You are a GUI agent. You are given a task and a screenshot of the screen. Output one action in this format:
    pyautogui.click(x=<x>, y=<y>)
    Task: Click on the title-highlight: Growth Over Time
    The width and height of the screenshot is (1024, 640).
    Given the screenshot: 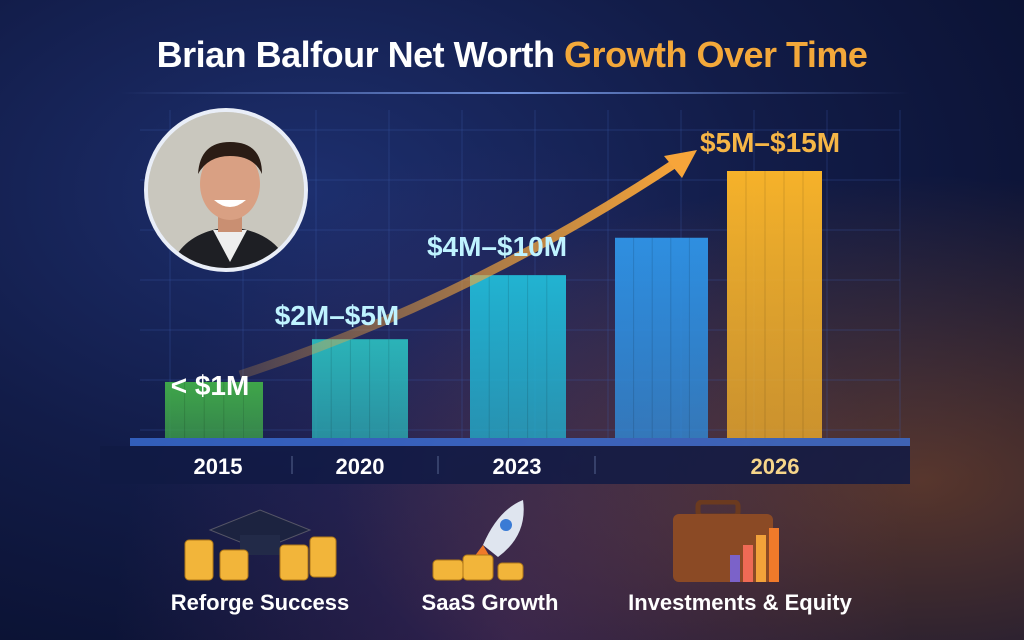 What is the action you would take?
    pyautogui.click(x=715, y=54)
    